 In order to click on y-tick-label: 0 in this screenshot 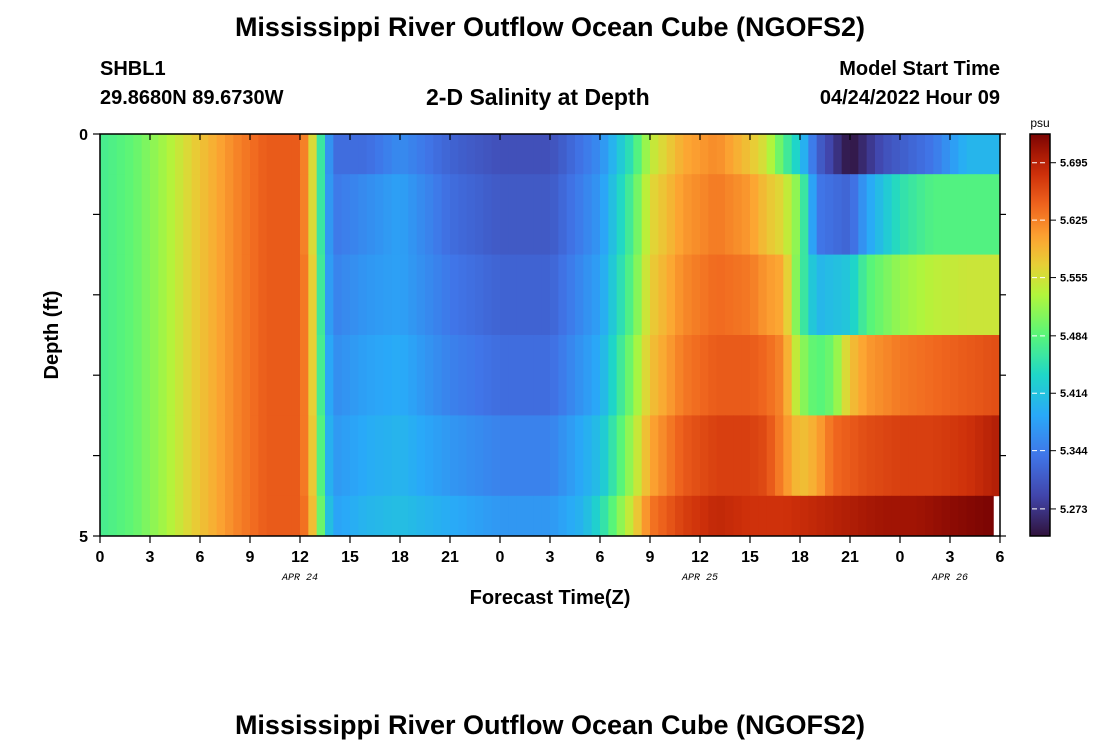, I will do `click(83, 135)`.